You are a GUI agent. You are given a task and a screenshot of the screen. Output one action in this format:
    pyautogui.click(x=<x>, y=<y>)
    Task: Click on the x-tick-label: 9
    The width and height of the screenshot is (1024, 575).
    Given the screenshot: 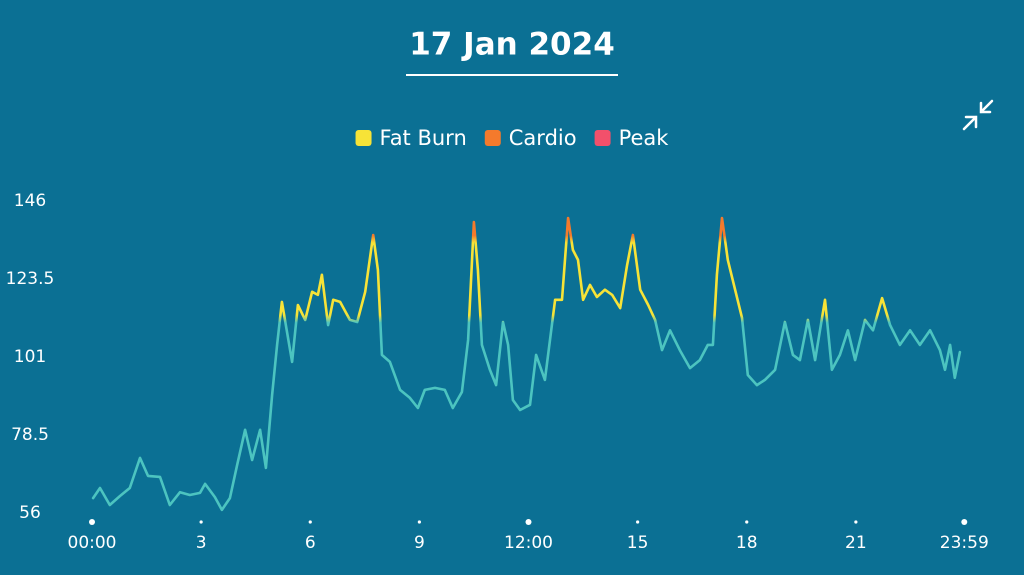 What is the action you would take?
    pyautogui.click(x=419, y=543)
    